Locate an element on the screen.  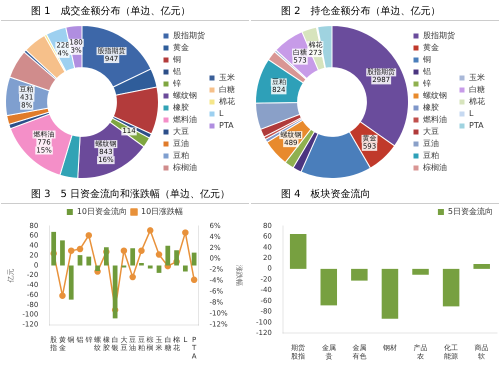
chart-title: 图 3 5 日资金流向和涨跌幅（单边、亿元） is located at coordinates (125, 195).